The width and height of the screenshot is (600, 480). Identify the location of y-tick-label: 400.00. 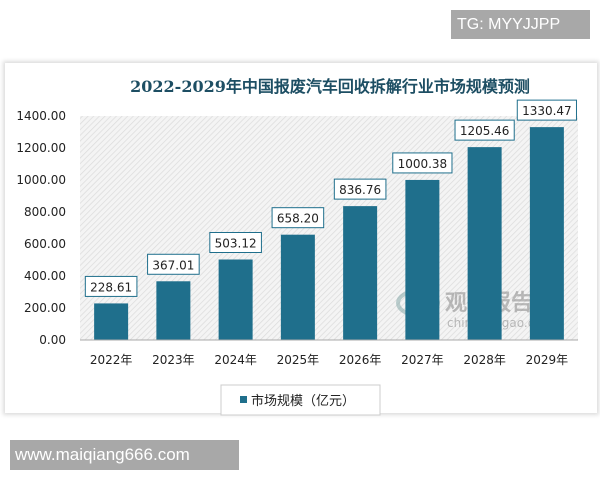
(45, 276).